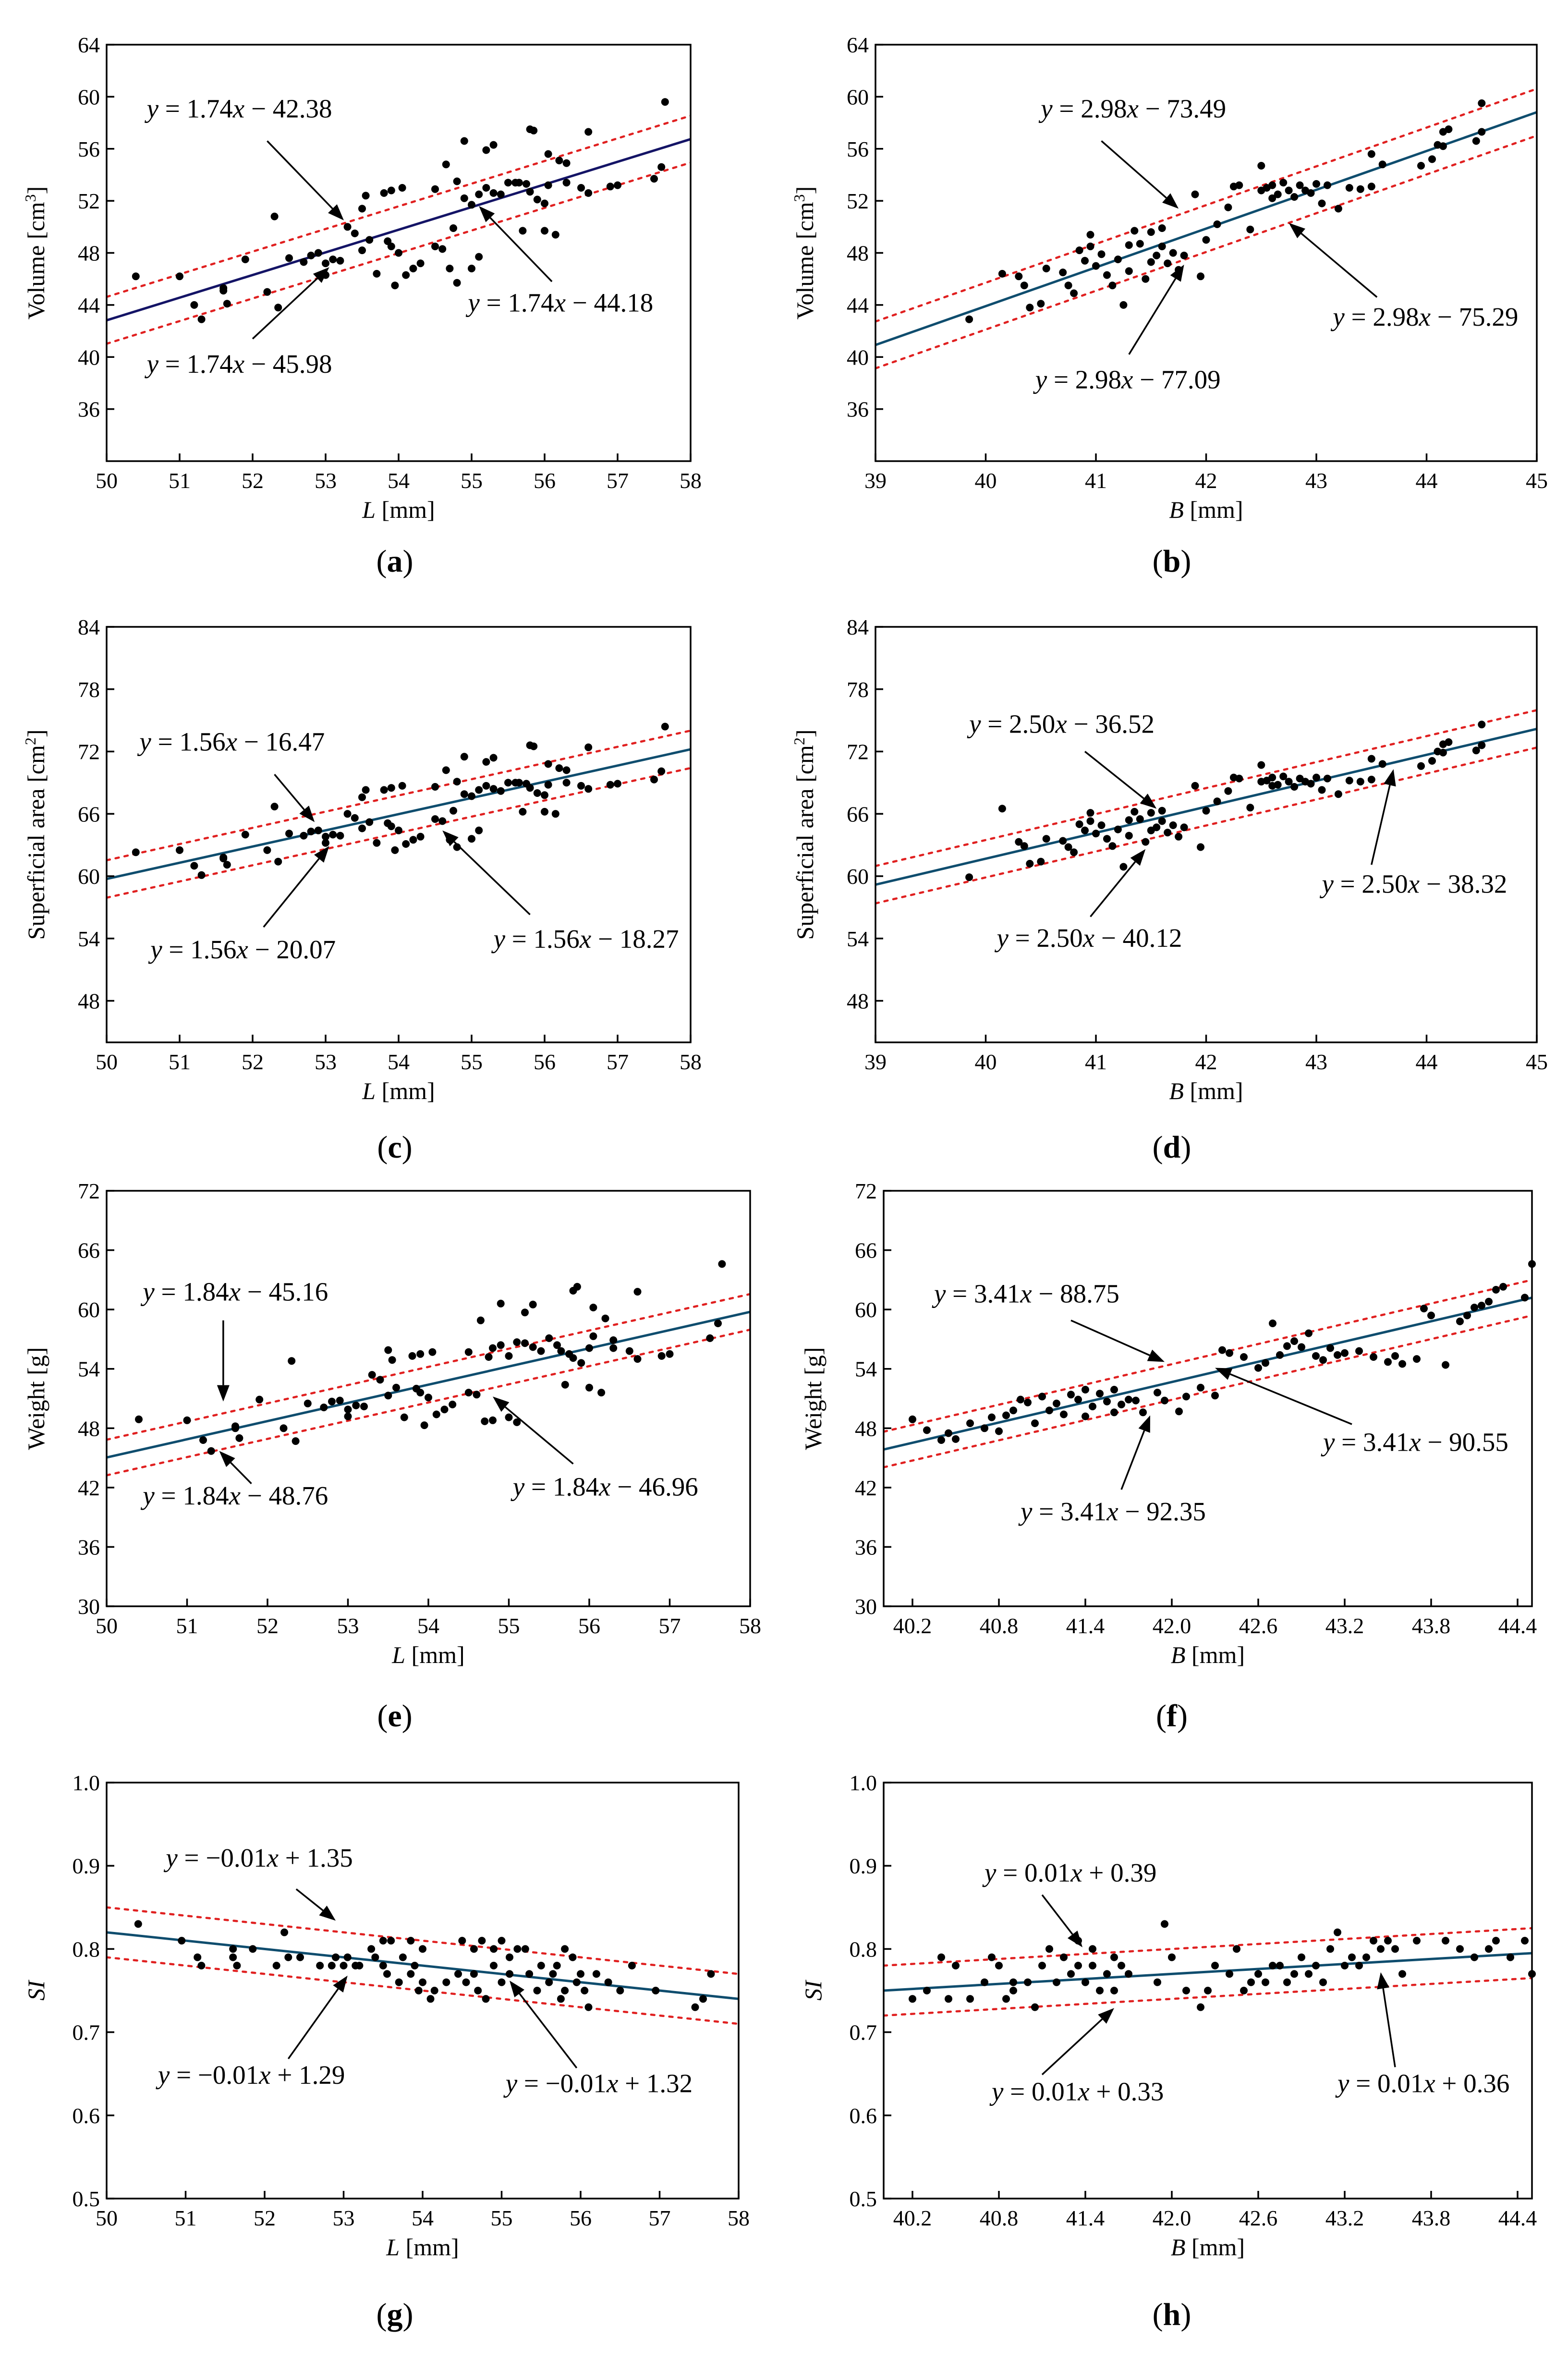  Describe the element at coordinates (1172, 1625) in the screenshot. I see `x-tick-label: 42.0` at that location.